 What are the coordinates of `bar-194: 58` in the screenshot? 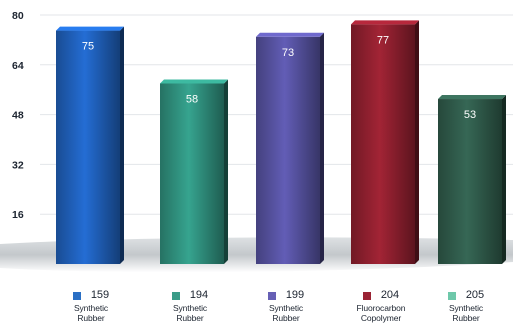 It's located at (194, 171).